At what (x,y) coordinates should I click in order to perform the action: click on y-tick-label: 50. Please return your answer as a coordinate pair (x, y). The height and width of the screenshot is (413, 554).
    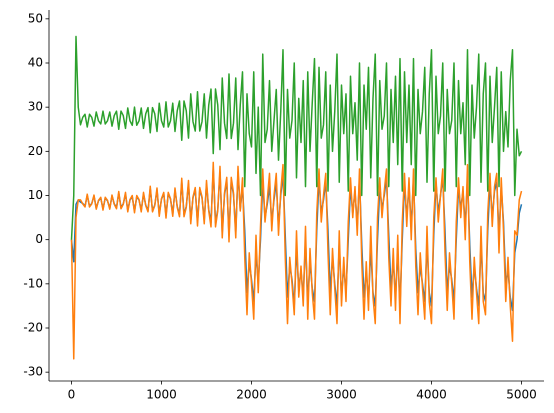
    Looking at the image, I should click on (35, 18).